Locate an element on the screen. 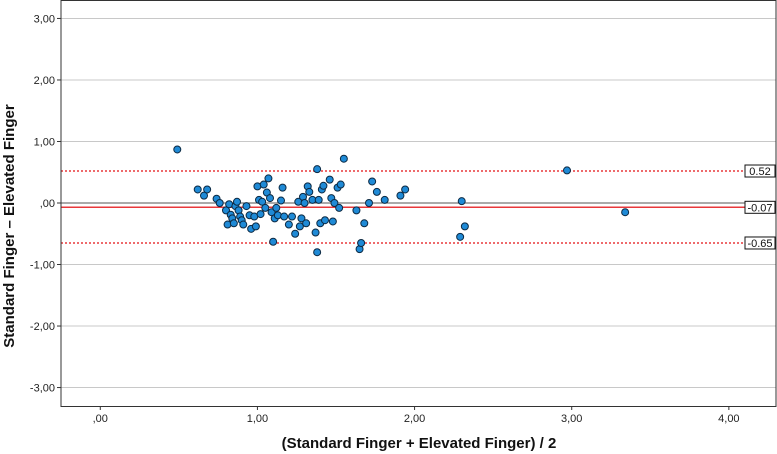  y-tick-label: -2,00 is located at coordinates (42, 327).